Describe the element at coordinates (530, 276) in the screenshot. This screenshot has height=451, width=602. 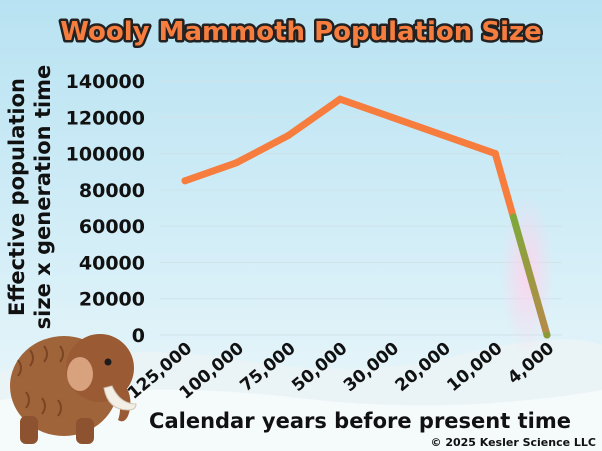
I see `series-segment-extinction` at that location.